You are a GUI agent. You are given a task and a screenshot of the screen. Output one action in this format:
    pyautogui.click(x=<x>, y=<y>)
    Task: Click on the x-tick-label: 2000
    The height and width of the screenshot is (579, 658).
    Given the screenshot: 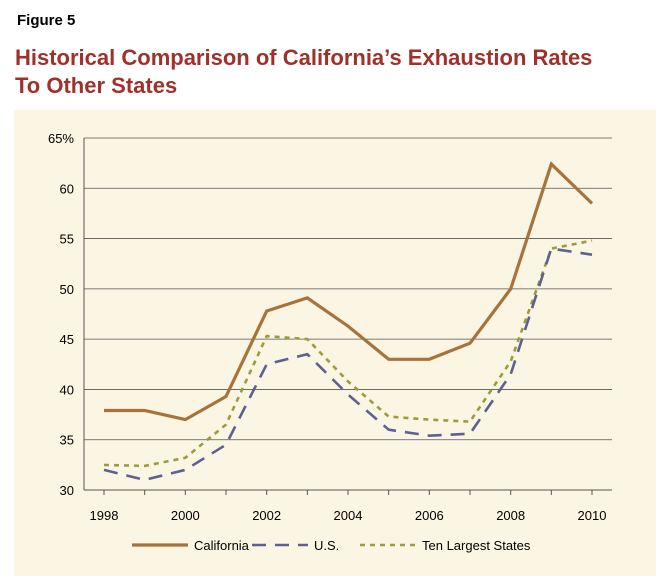 What is the action you would take?
    pyautogui.click(x=185, y=515)
    